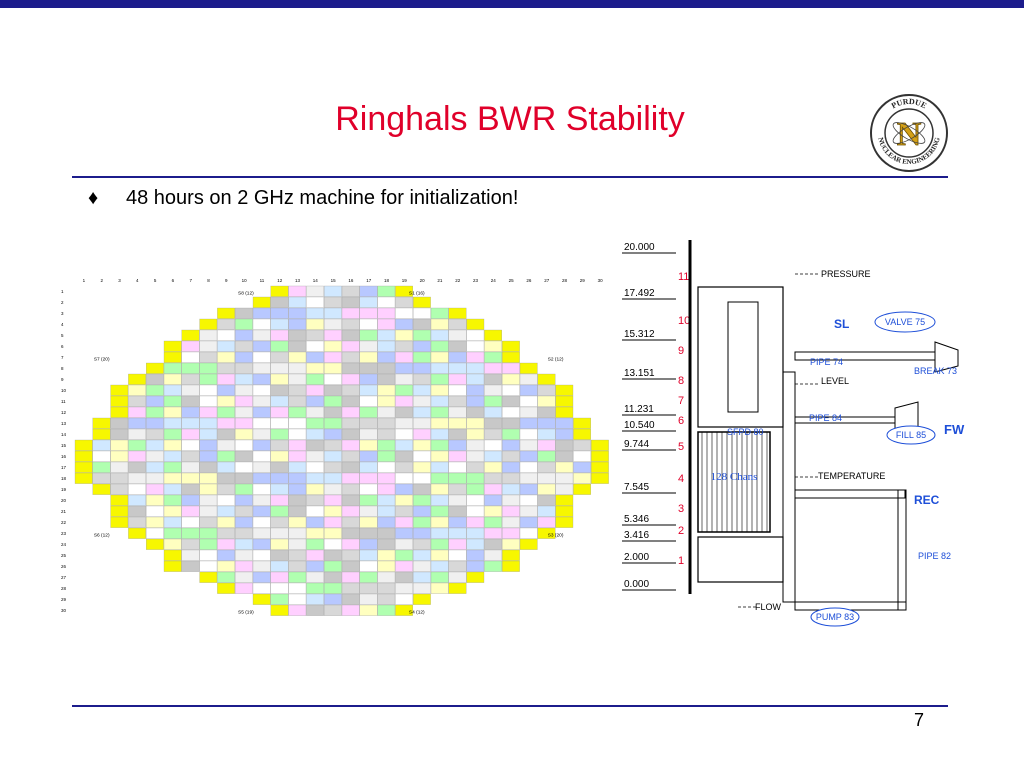 The width and height of the screenshot is (1024, 768). What do you see at coordinates (64, 566) in the screenshot?
I see `core-row-label: 26` at bounding box center [64, 566].